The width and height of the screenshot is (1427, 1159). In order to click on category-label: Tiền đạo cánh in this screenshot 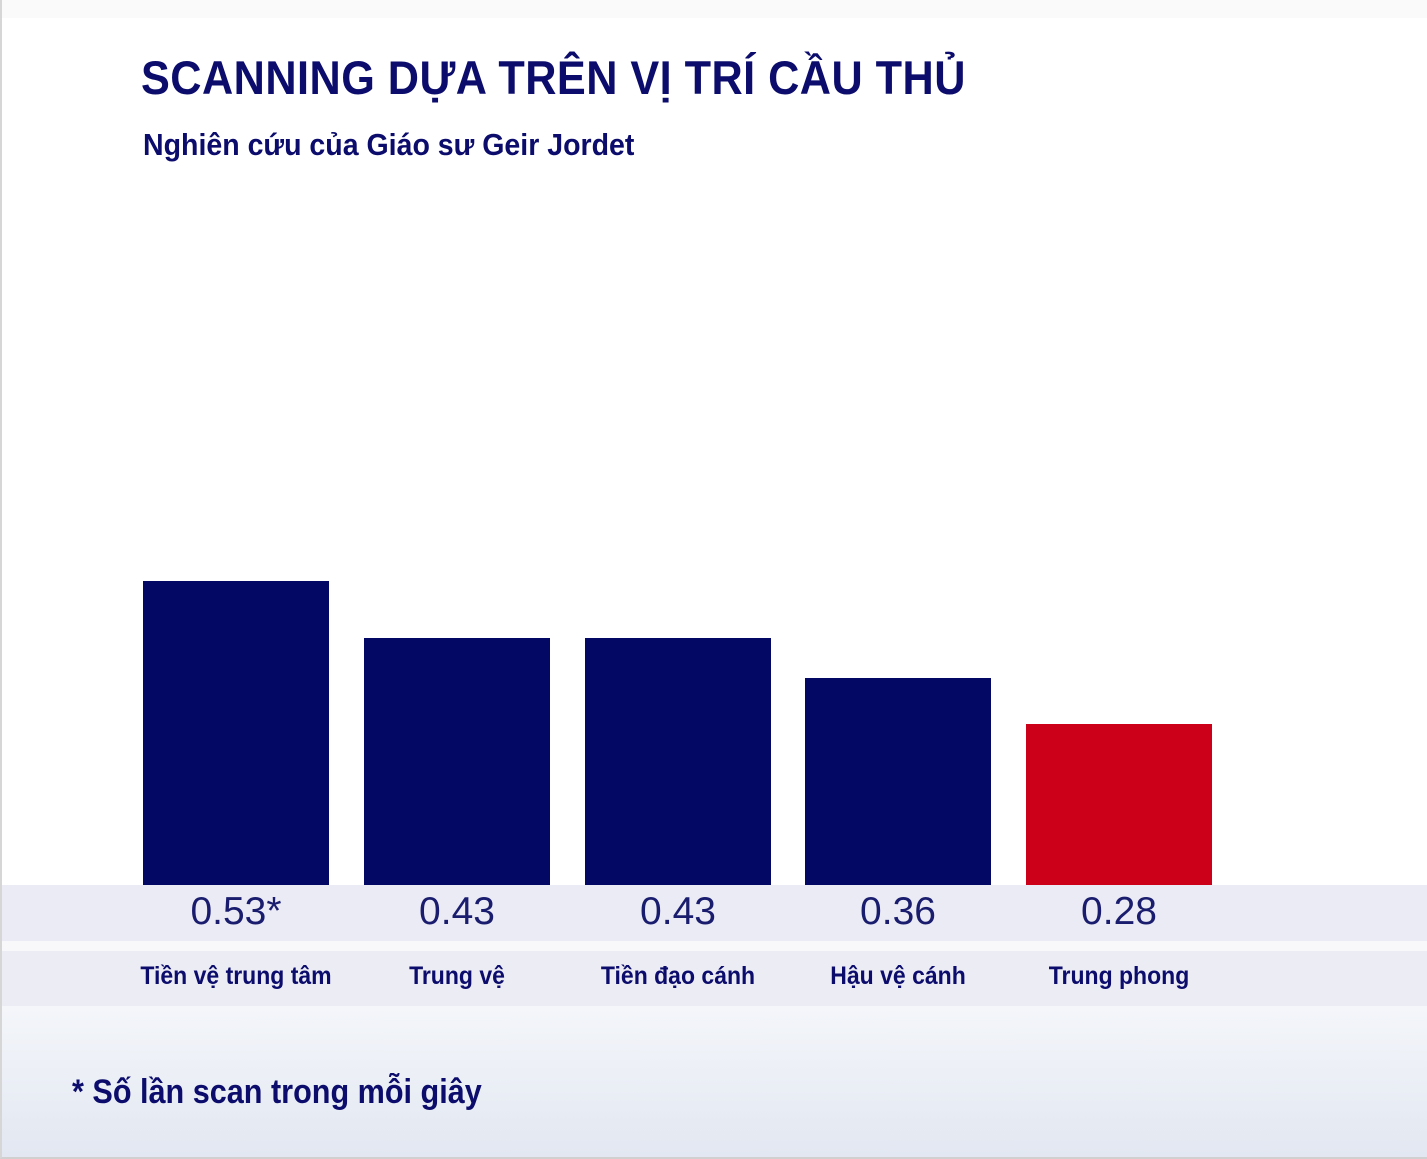, I will do `click(678, 976)`.